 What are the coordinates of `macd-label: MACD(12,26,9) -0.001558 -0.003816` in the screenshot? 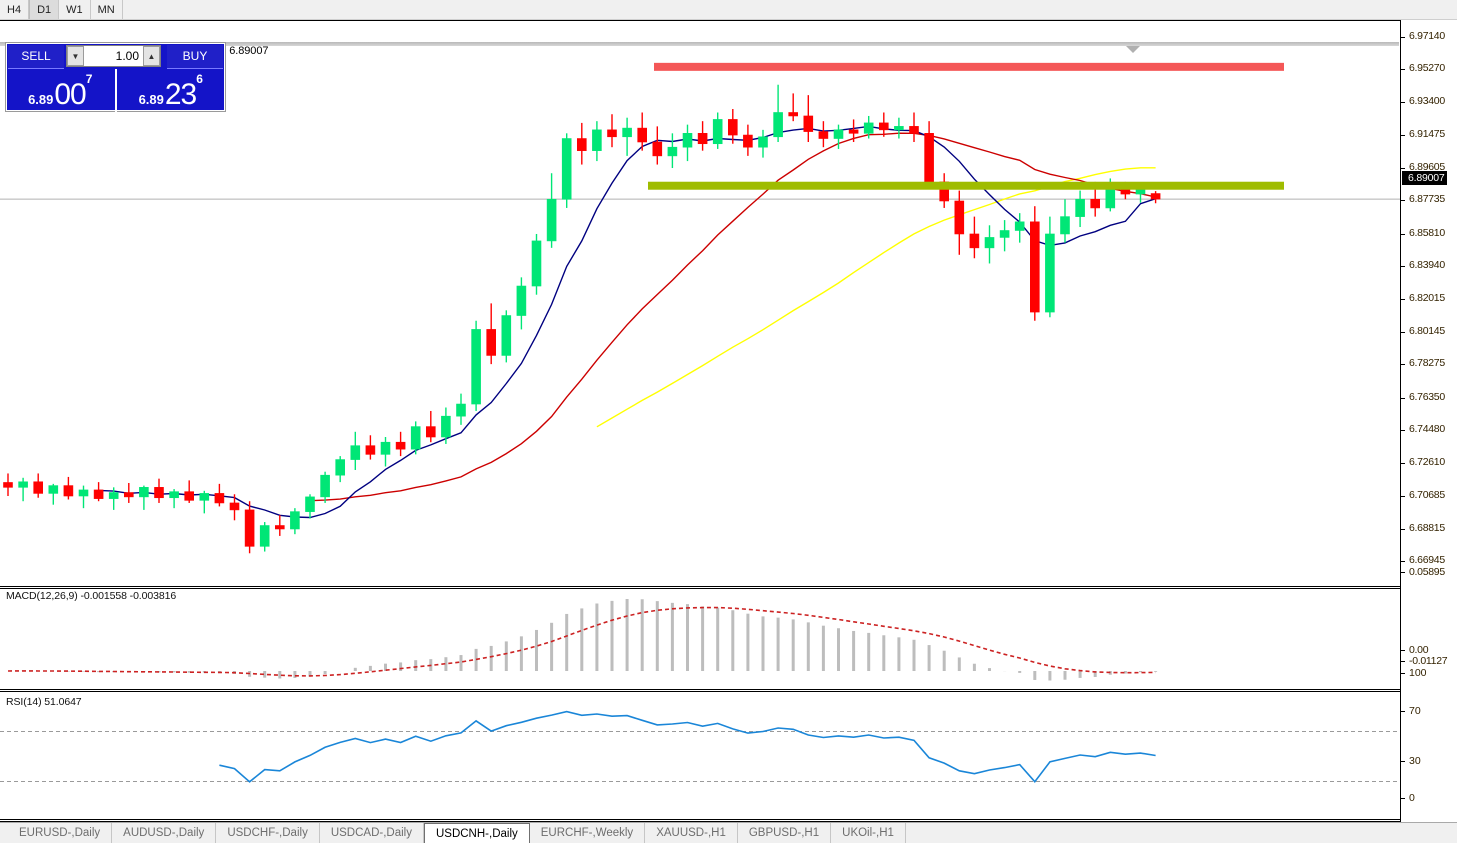 It's located at (91, 596).